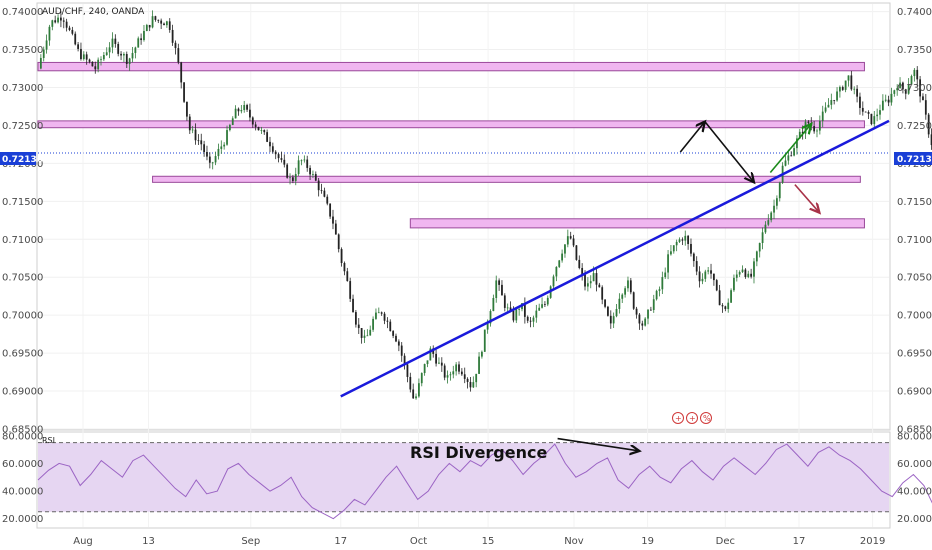 This screenshot has height=550, width=932. Describe the element at coordinates (749, 167) in the screenshot. I see `projection-arrows` at that location.